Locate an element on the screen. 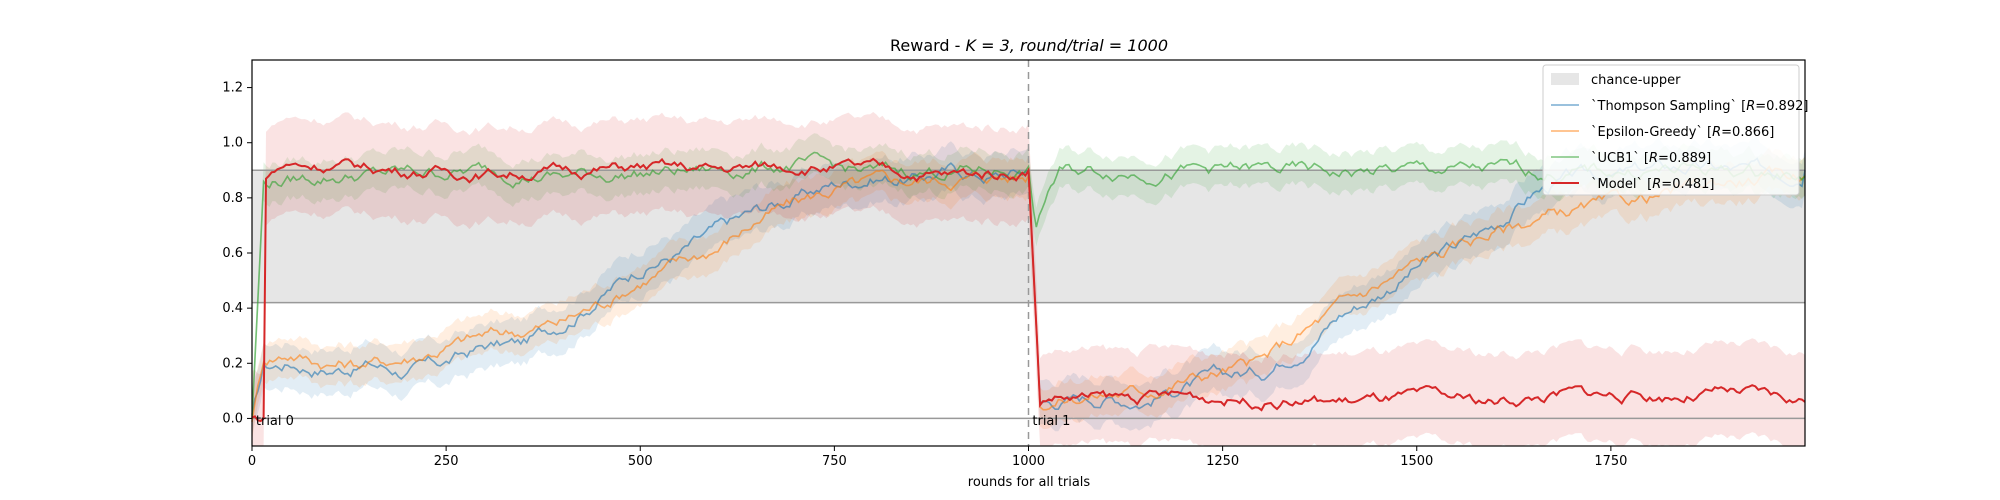 Image resolution: width=2000 pixels, height=500 pixels. y-tick-label: 0.8 is located at coordinates (232, 198).